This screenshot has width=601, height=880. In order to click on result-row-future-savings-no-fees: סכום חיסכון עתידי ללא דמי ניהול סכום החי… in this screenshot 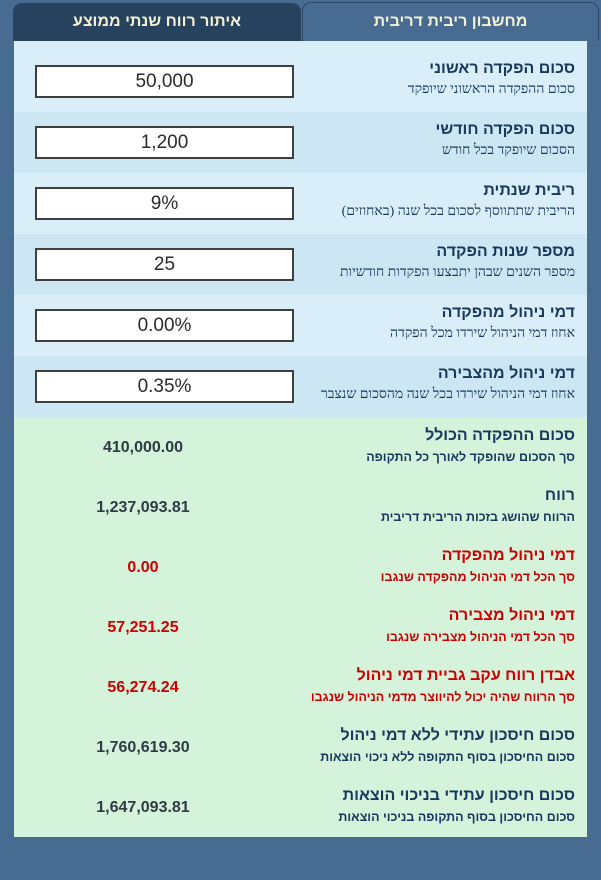, I will do `click(300, 747)`.